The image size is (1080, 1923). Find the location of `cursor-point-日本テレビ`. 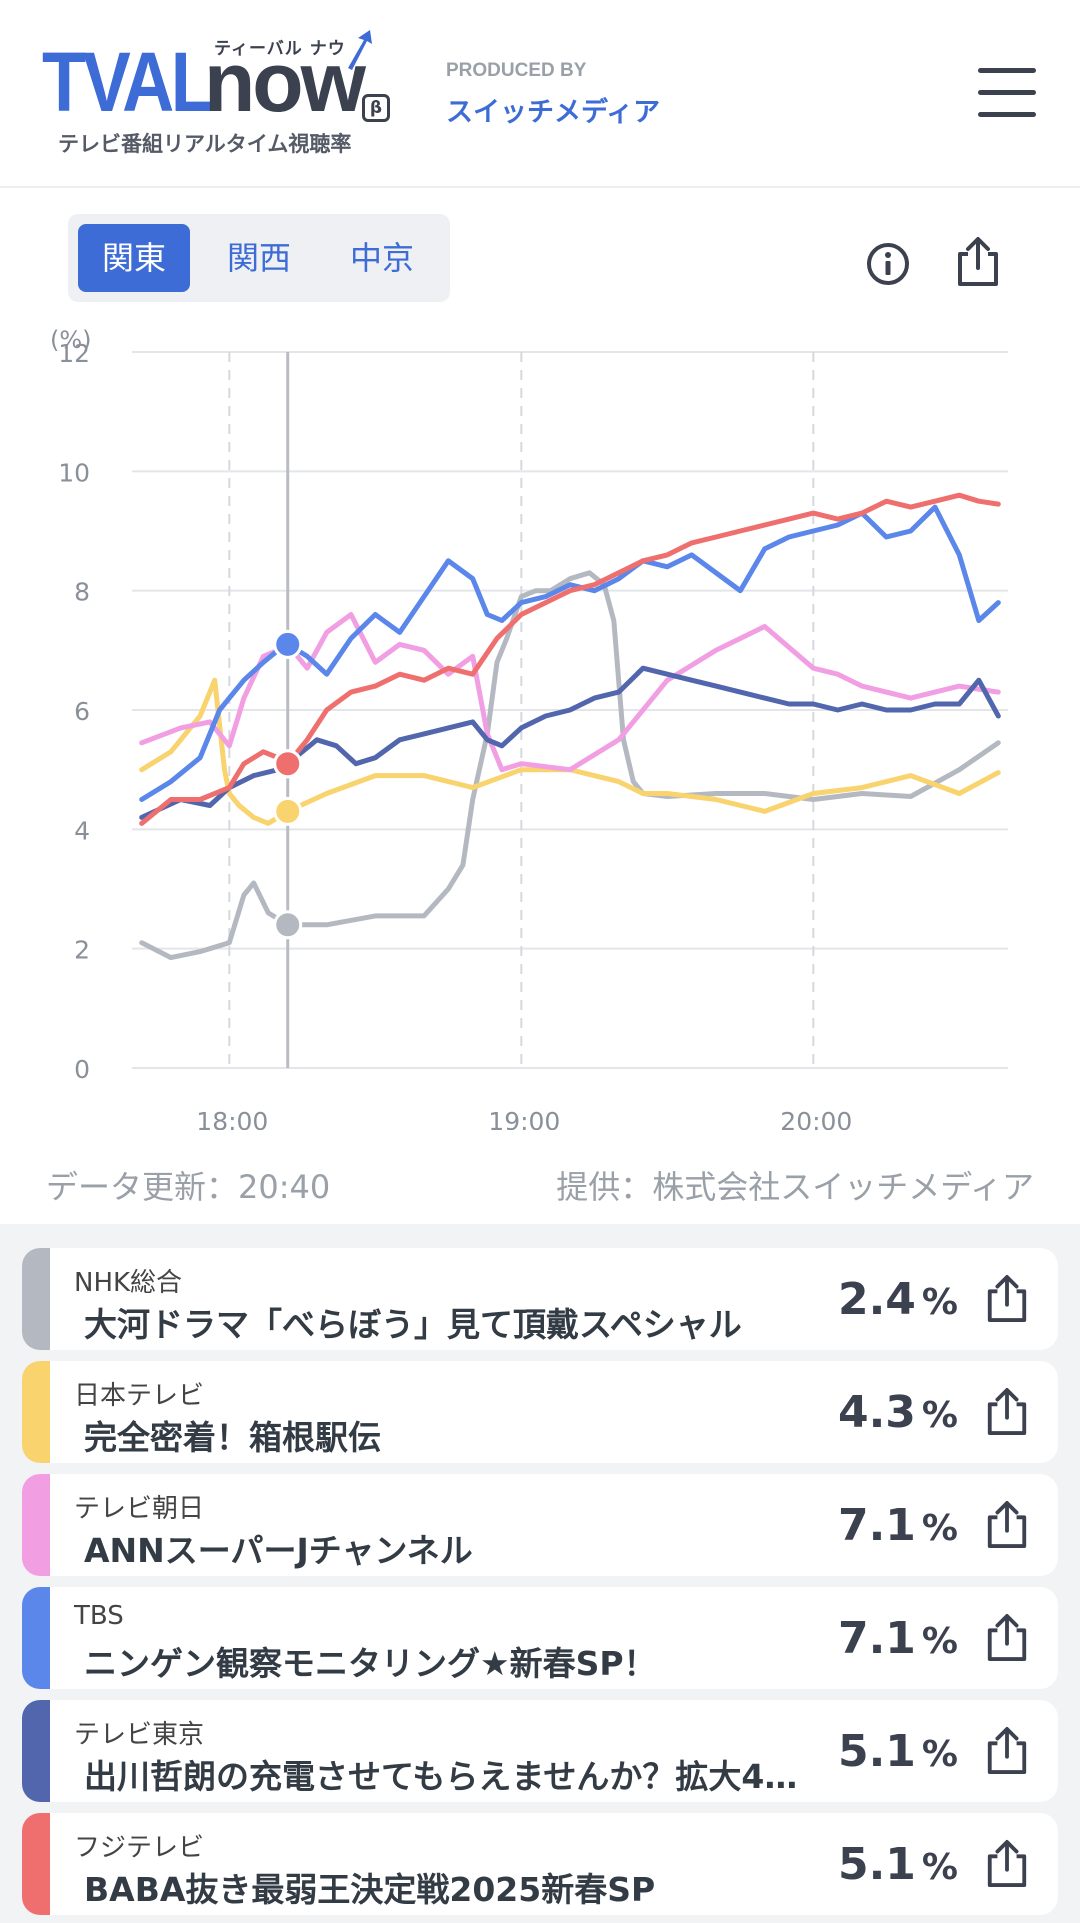

cursor-point-日本テレビ is located at coordinates (288, 811).